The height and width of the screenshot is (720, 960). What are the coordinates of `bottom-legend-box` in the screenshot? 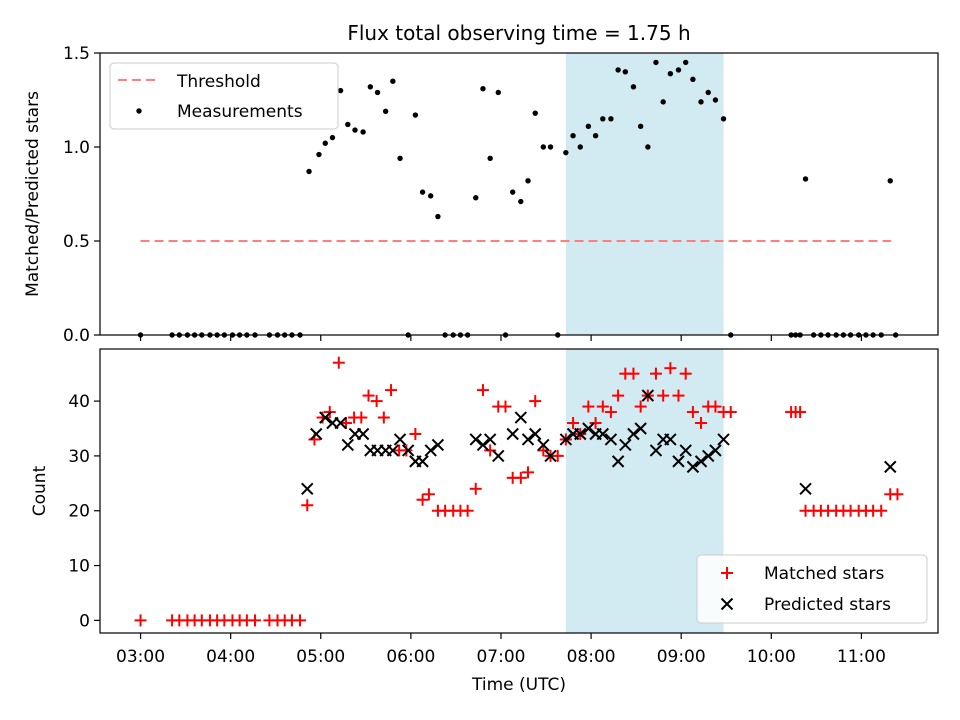 It's located at (812, 589).